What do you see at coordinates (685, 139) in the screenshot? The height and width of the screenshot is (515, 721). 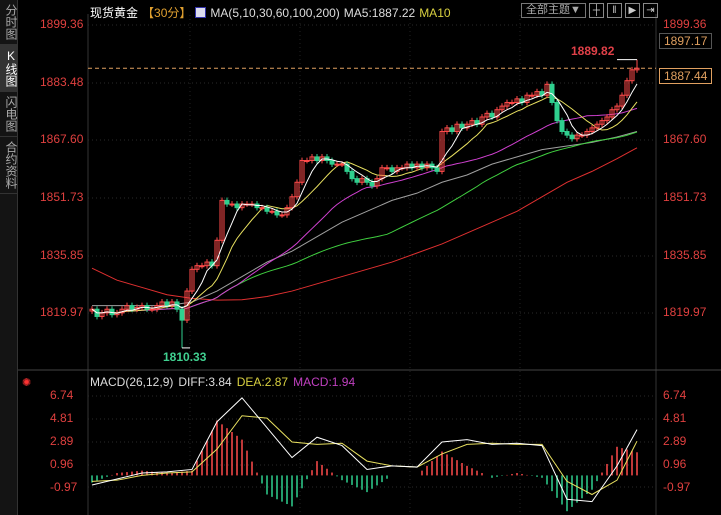 I see `y-label-right: 1867.60` at bounding box center [685, 139].